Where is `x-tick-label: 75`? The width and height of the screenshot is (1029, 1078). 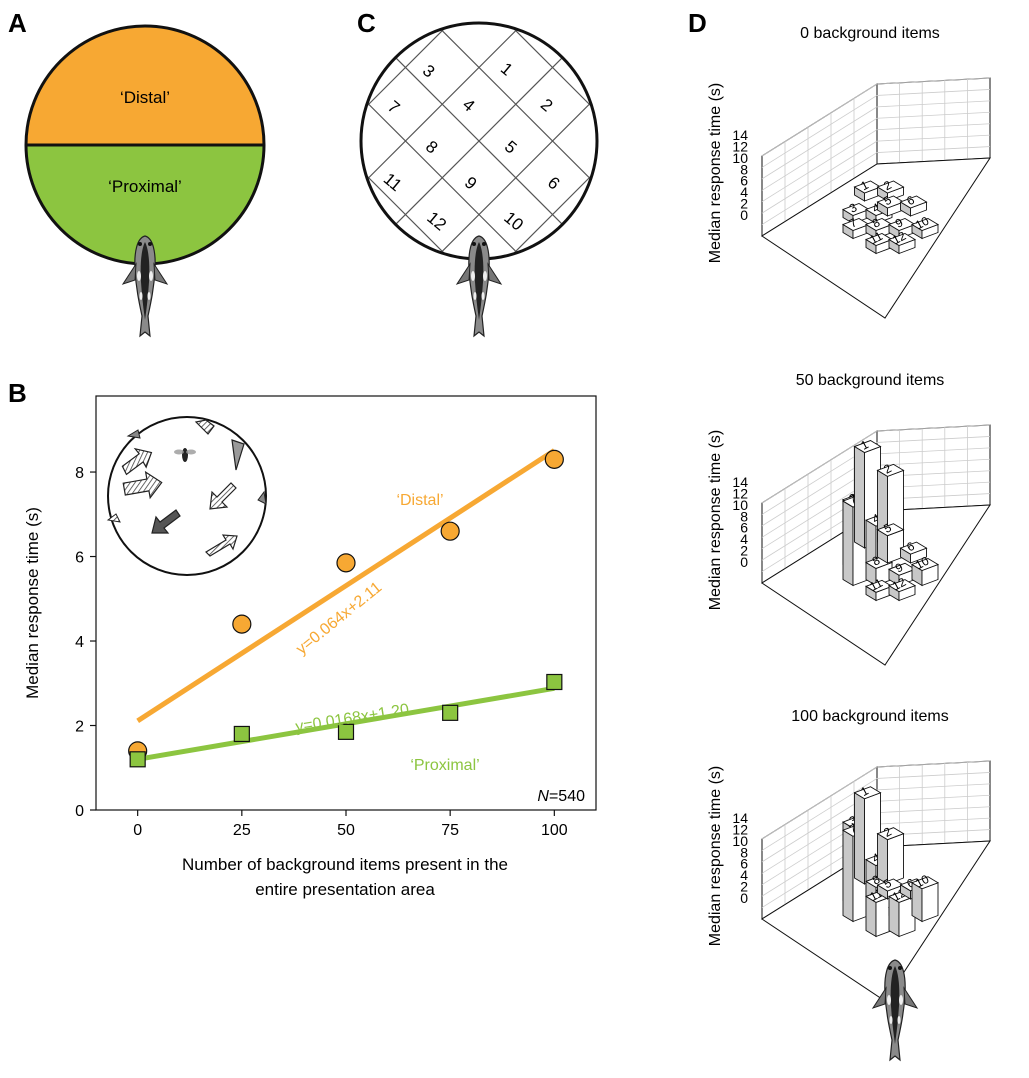
x-tick-label: 75 is located at coordinates (450, 830).